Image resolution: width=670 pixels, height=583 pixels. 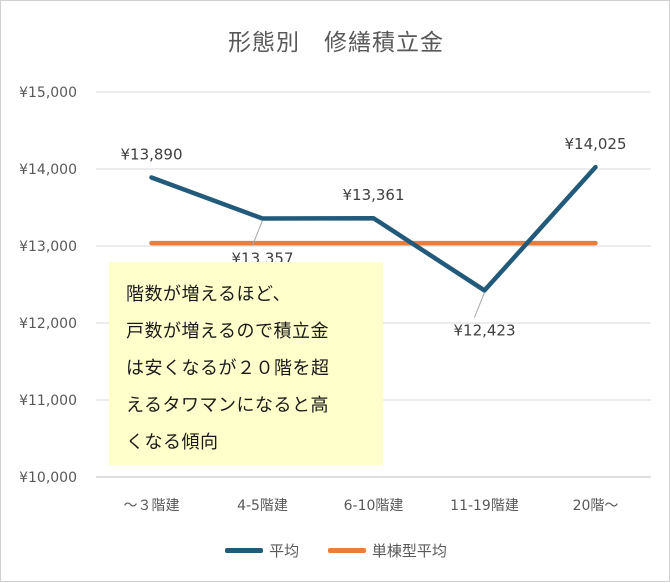 What do you see at coordinates (484, 330) in the screenshot?
I see `data-label: ¥12,423` at bounding box center [484, 330].